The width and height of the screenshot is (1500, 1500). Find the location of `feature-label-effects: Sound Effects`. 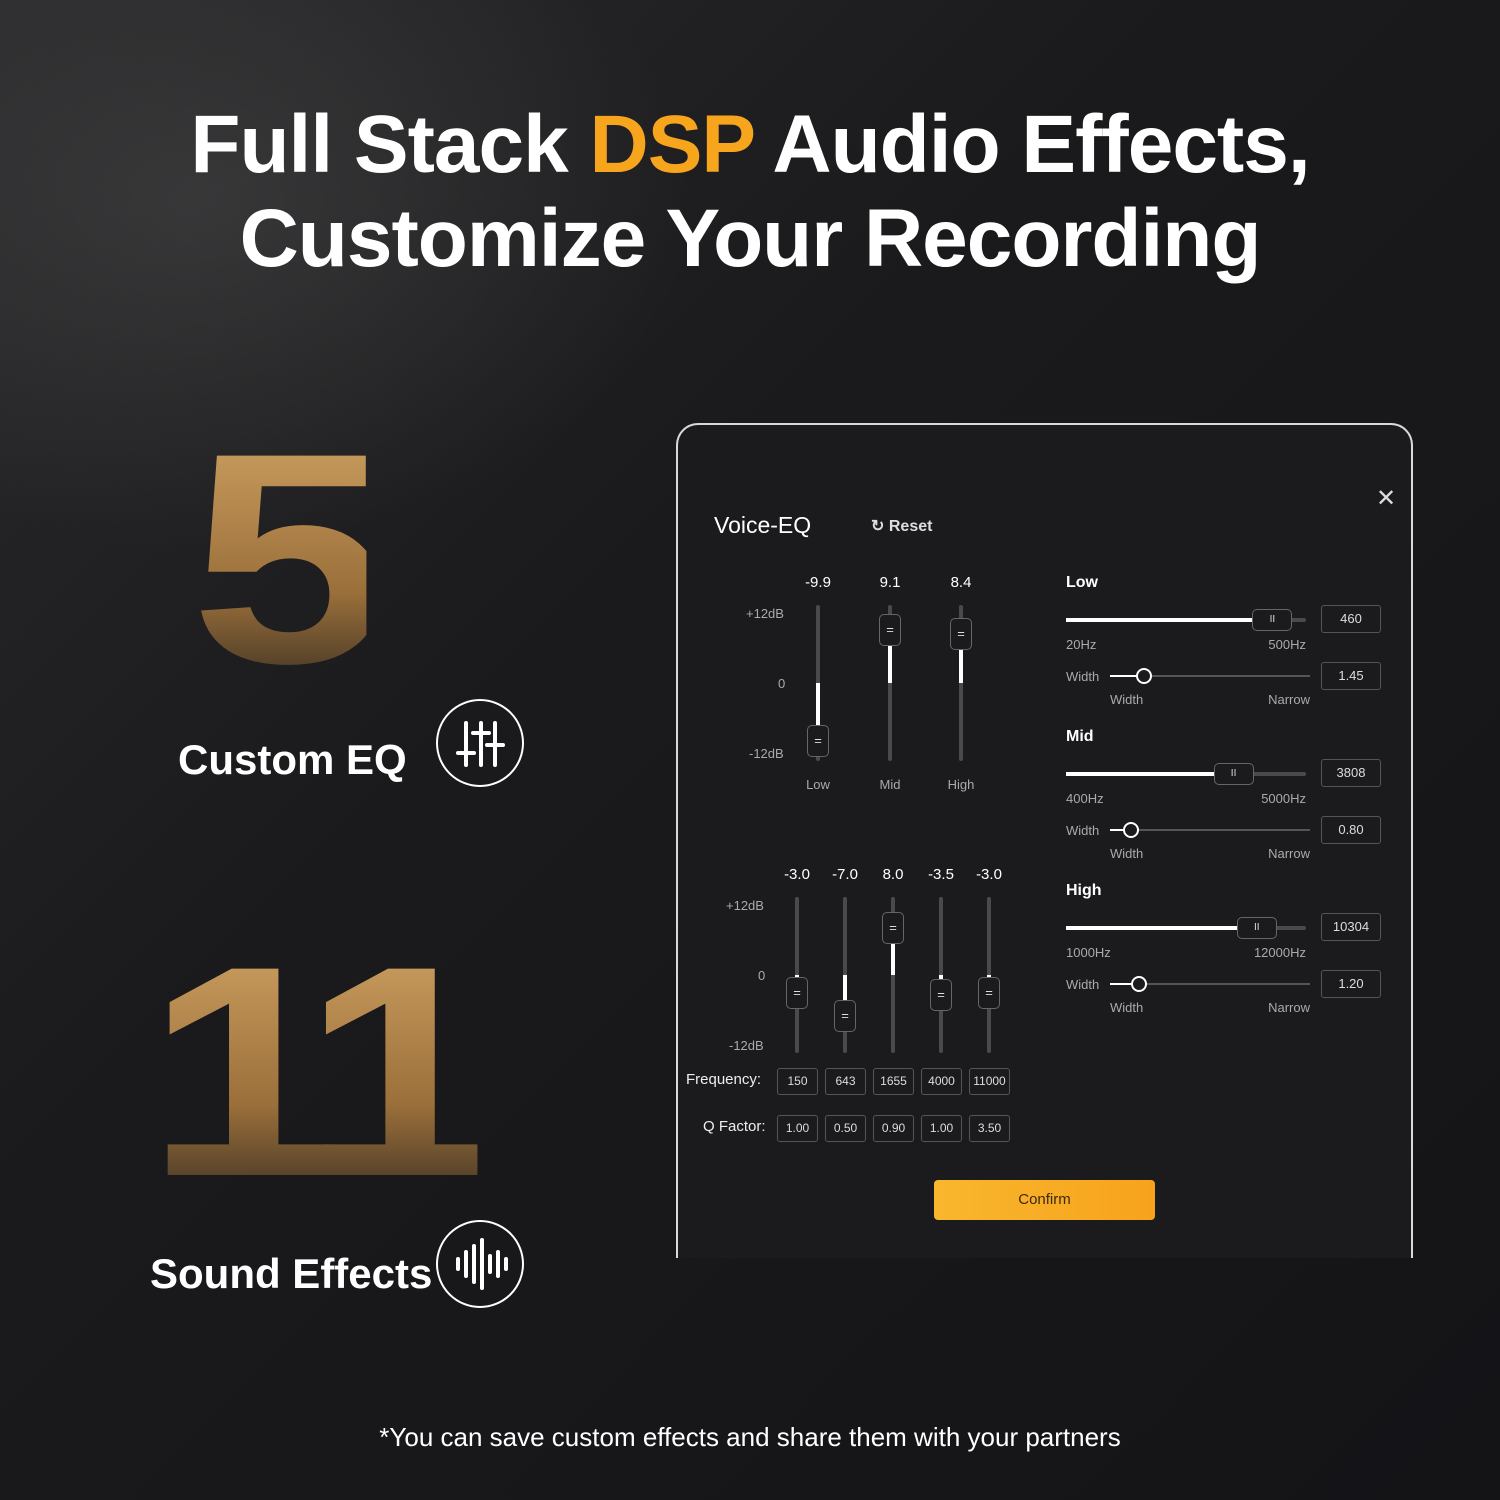

feature-label-effects: Sound Effects is located at coordinates (291, 1273).